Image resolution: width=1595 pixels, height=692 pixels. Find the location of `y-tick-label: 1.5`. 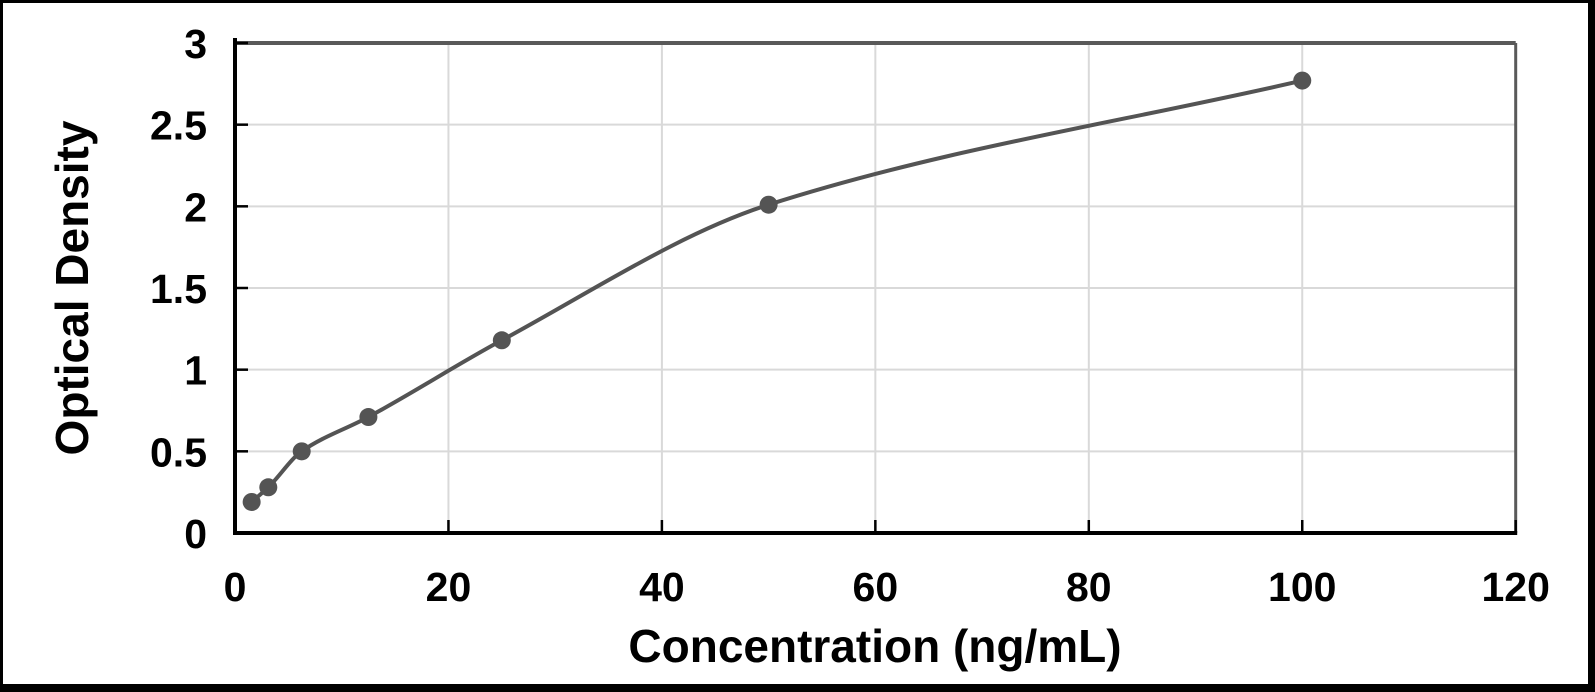

y-tick-label: 1.5 is located at coordinates (178, 289).